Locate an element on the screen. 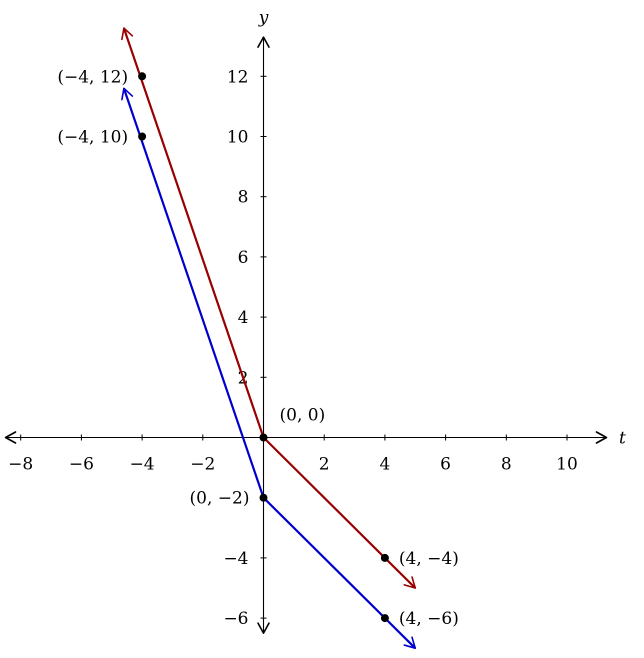 The width and height of the screenshot is (644, 658). x-tick-label: −4 is located at coordinates (142, 465).